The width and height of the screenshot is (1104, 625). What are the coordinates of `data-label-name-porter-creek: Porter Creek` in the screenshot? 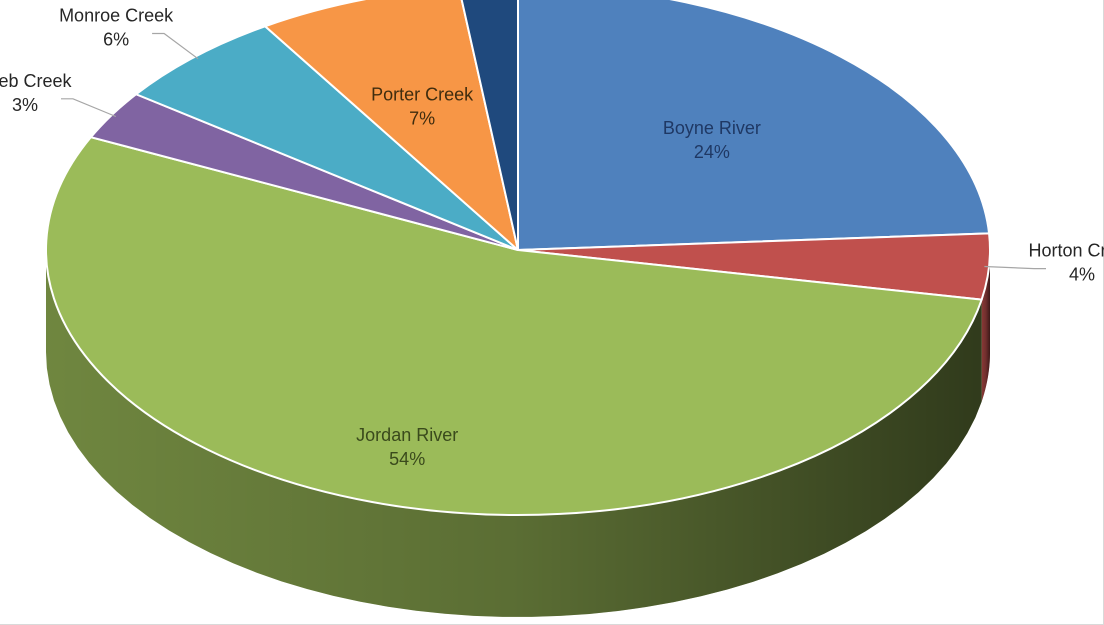 It's located at (422, 94).